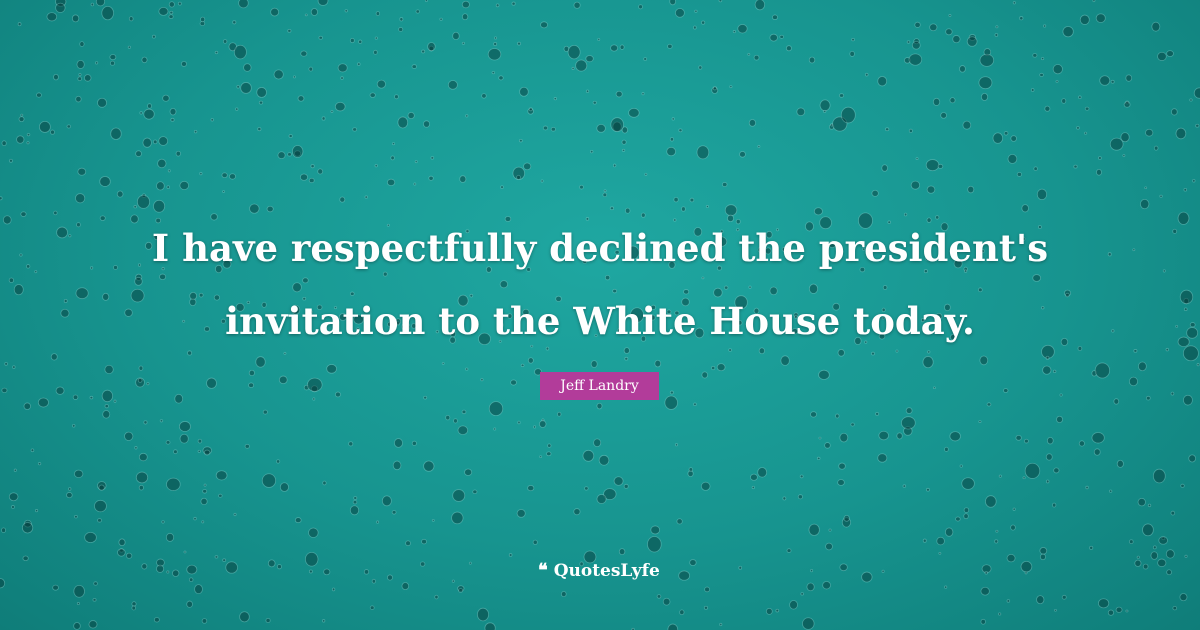 This screenshot has height=630, width=1200. Describe the element at coordinates (599, 570) in the screenshot. I see `brand-logo: ❝ QuotesLyfe` at that location.